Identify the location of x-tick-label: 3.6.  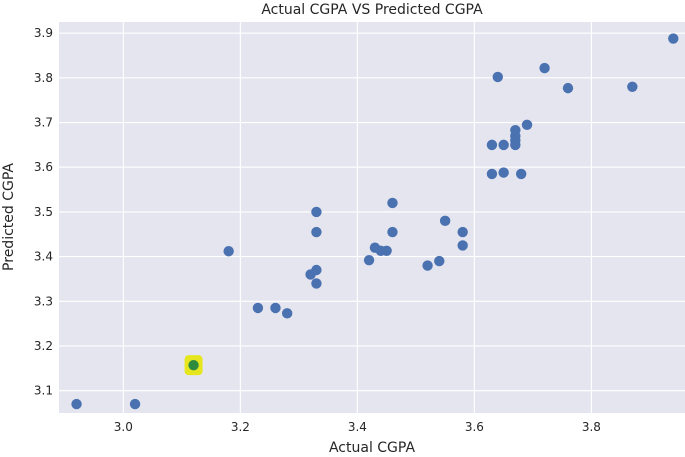
(474, 427).